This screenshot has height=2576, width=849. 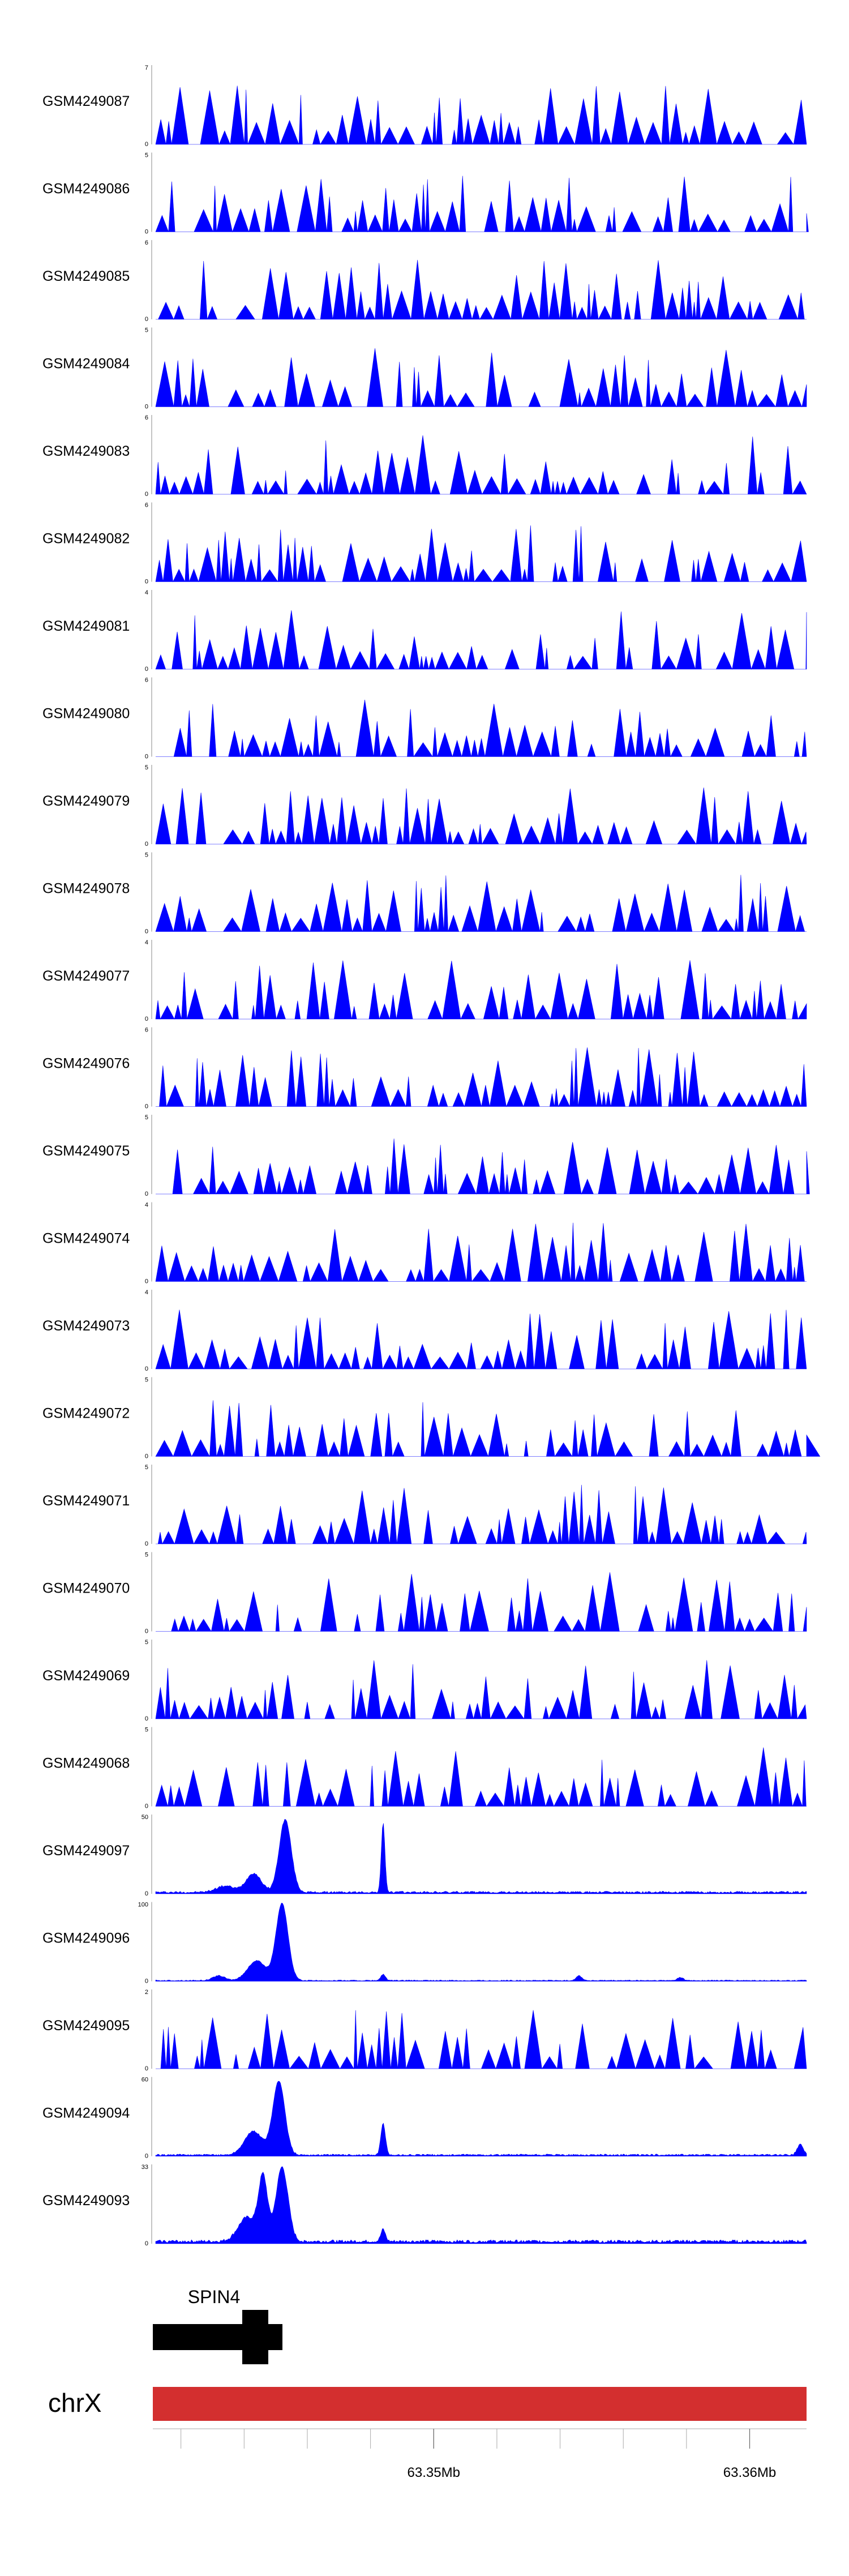 I want to click on coverage-track: GSM4249086 5 0, so click(x=425, y=194).